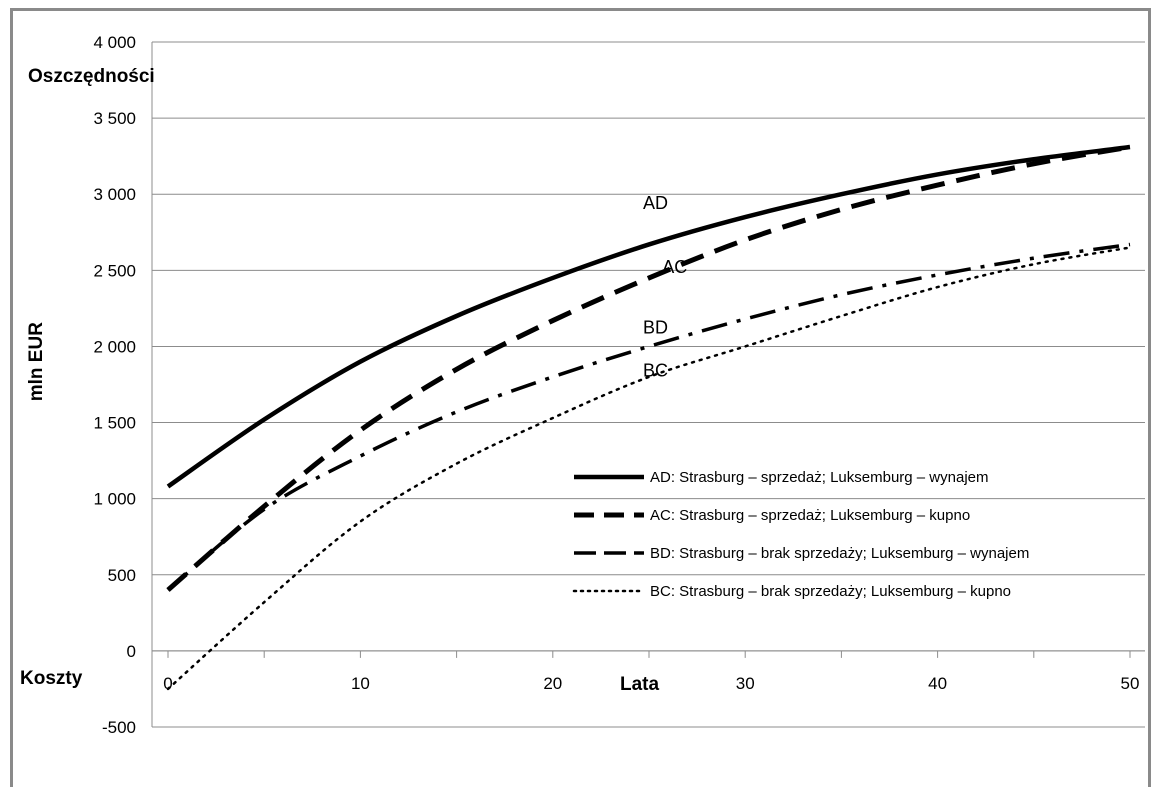  What do you see at coordinates (131, 651) in the screenshot?
I see `y-tick-label: 0` at bounding box center [131, 651].